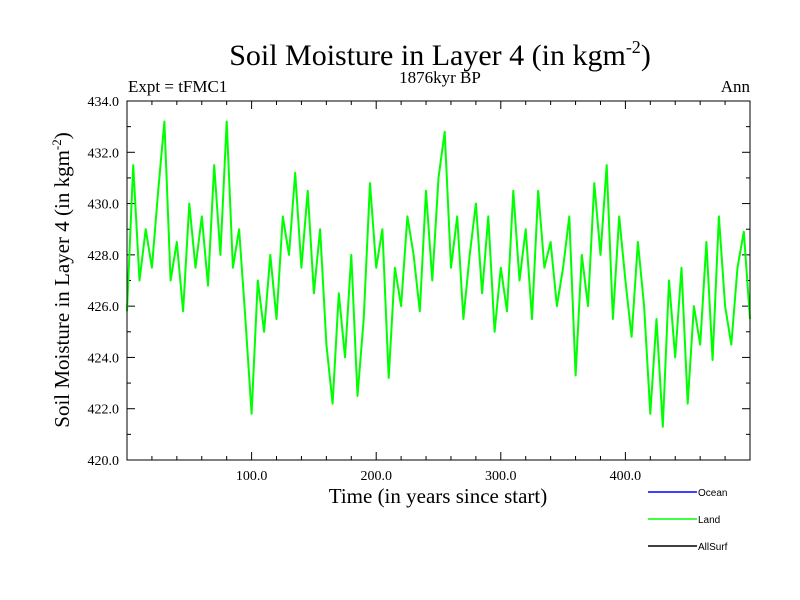  What do you see at coordinates (104, 358) in the screenshot?
I see `y-tick-label: 424.0` at bounding box center [104, 358].